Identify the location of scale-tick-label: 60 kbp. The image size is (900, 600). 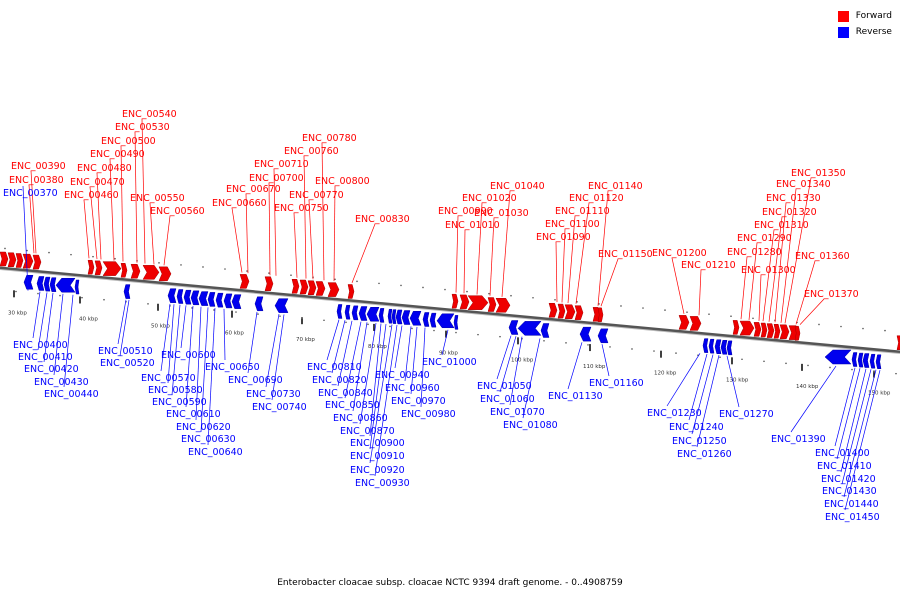
(234, 334).